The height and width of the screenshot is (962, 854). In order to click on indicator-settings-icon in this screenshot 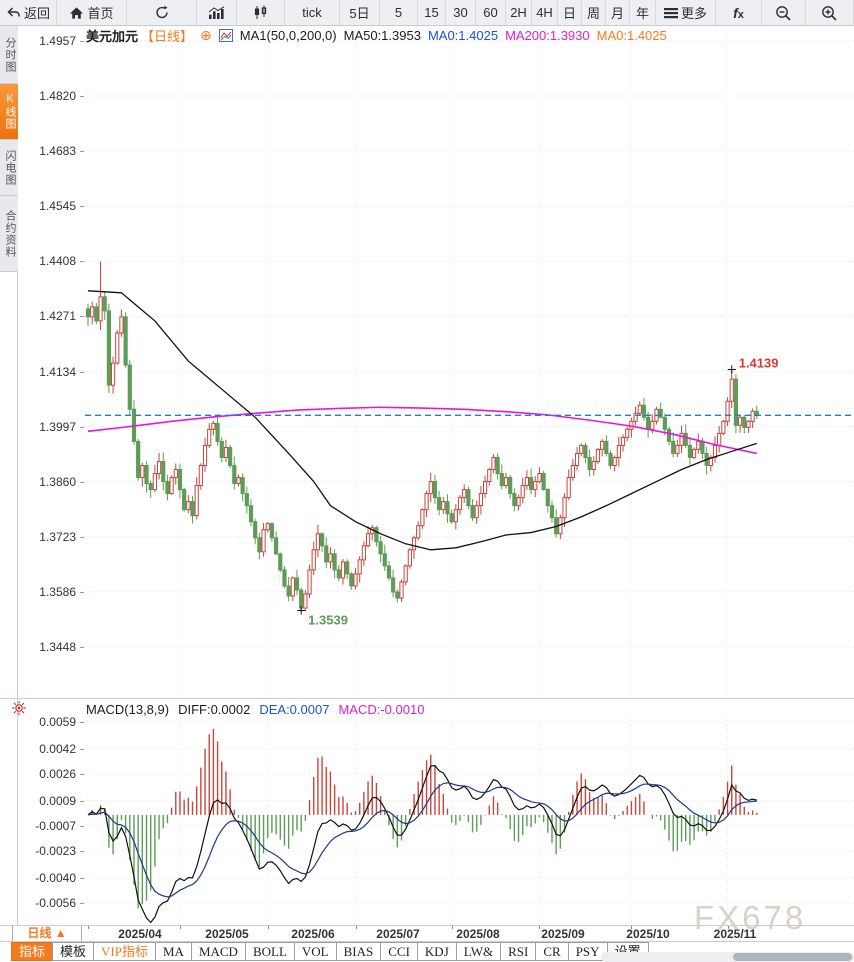, I will do `click(19, 710)`.